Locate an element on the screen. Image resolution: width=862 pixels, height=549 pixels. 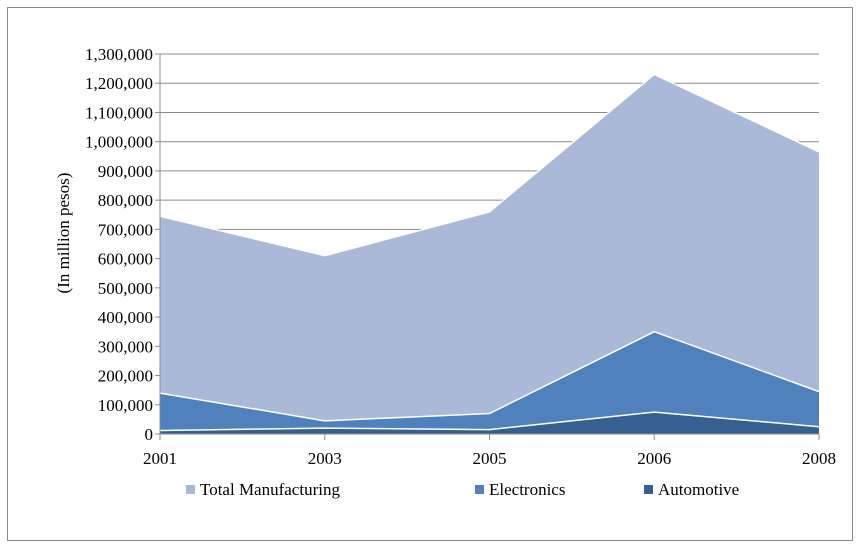
legend-label: Total Manufacturing is located at coordinates (270, 489).